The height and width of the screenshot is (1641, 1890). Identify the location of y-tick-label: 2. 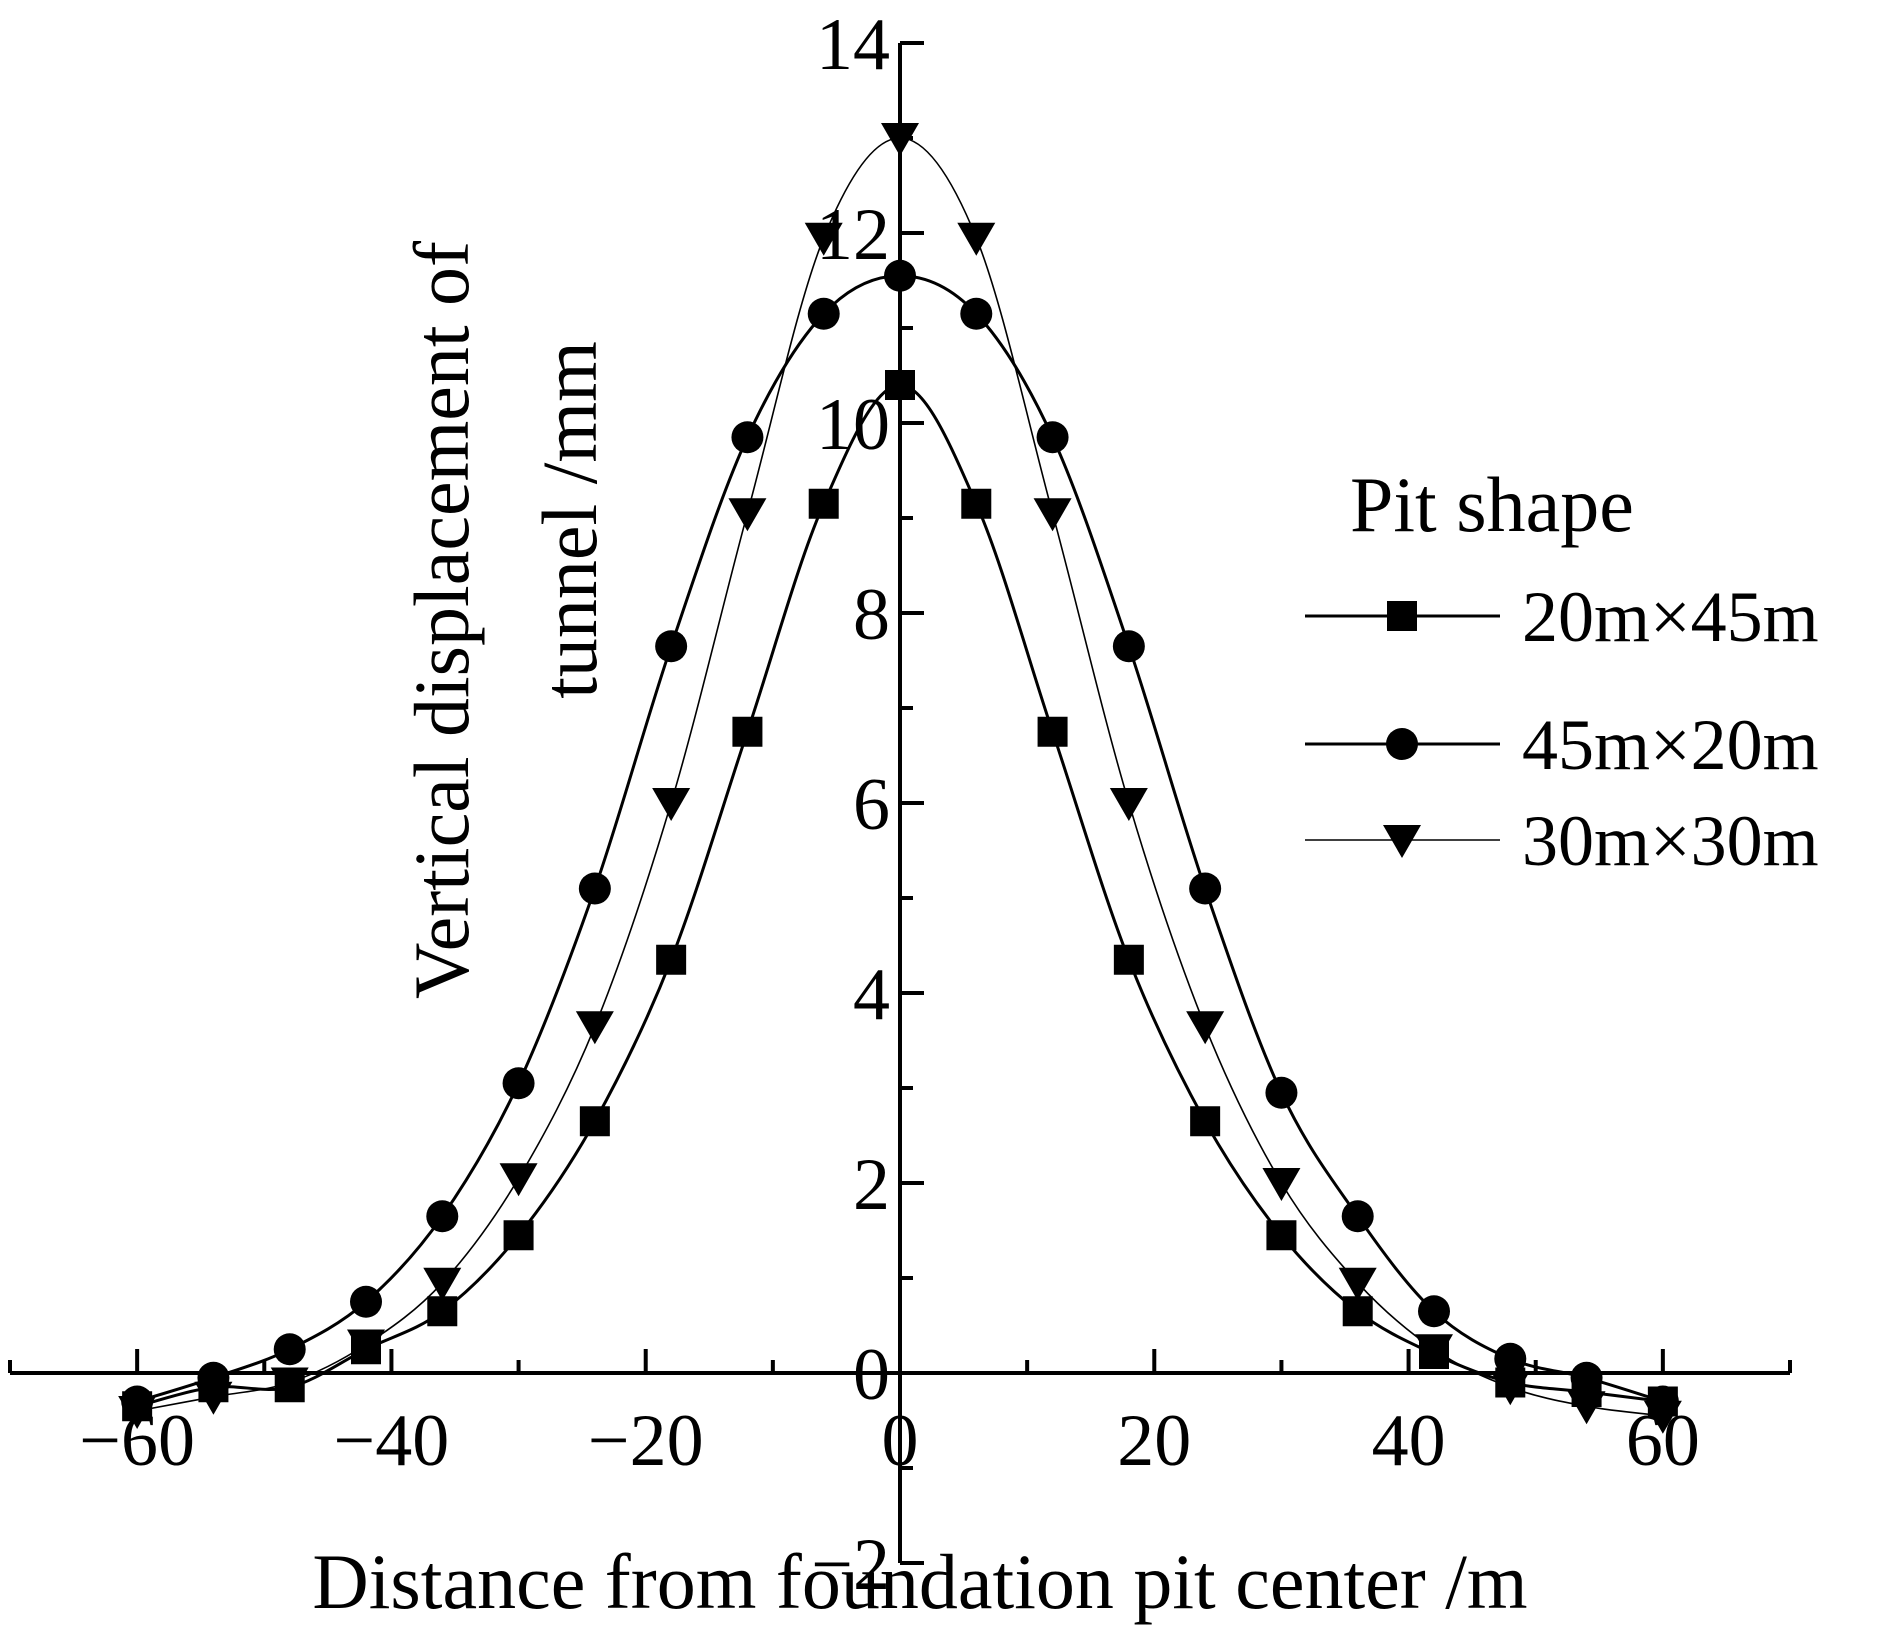
(871, 1185).